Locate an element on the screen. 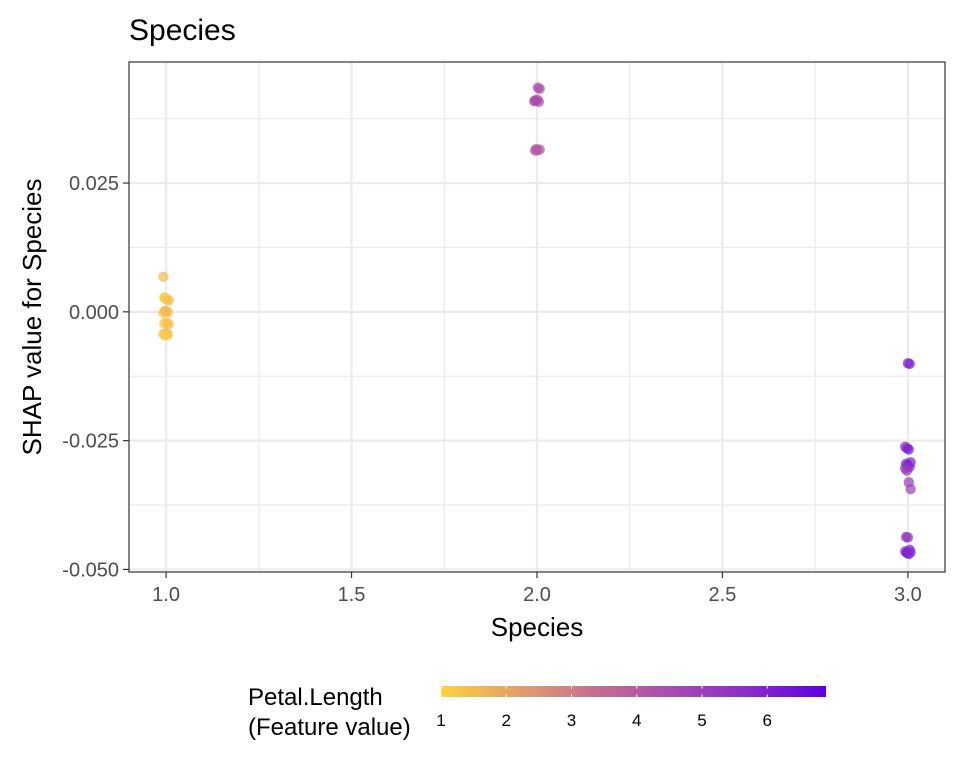 The height and width of the screenshot is (768, 960). x-axis-ticks: 1.0 1.5 2.0 2.5 3.0 is located at coordinates (537, 589).